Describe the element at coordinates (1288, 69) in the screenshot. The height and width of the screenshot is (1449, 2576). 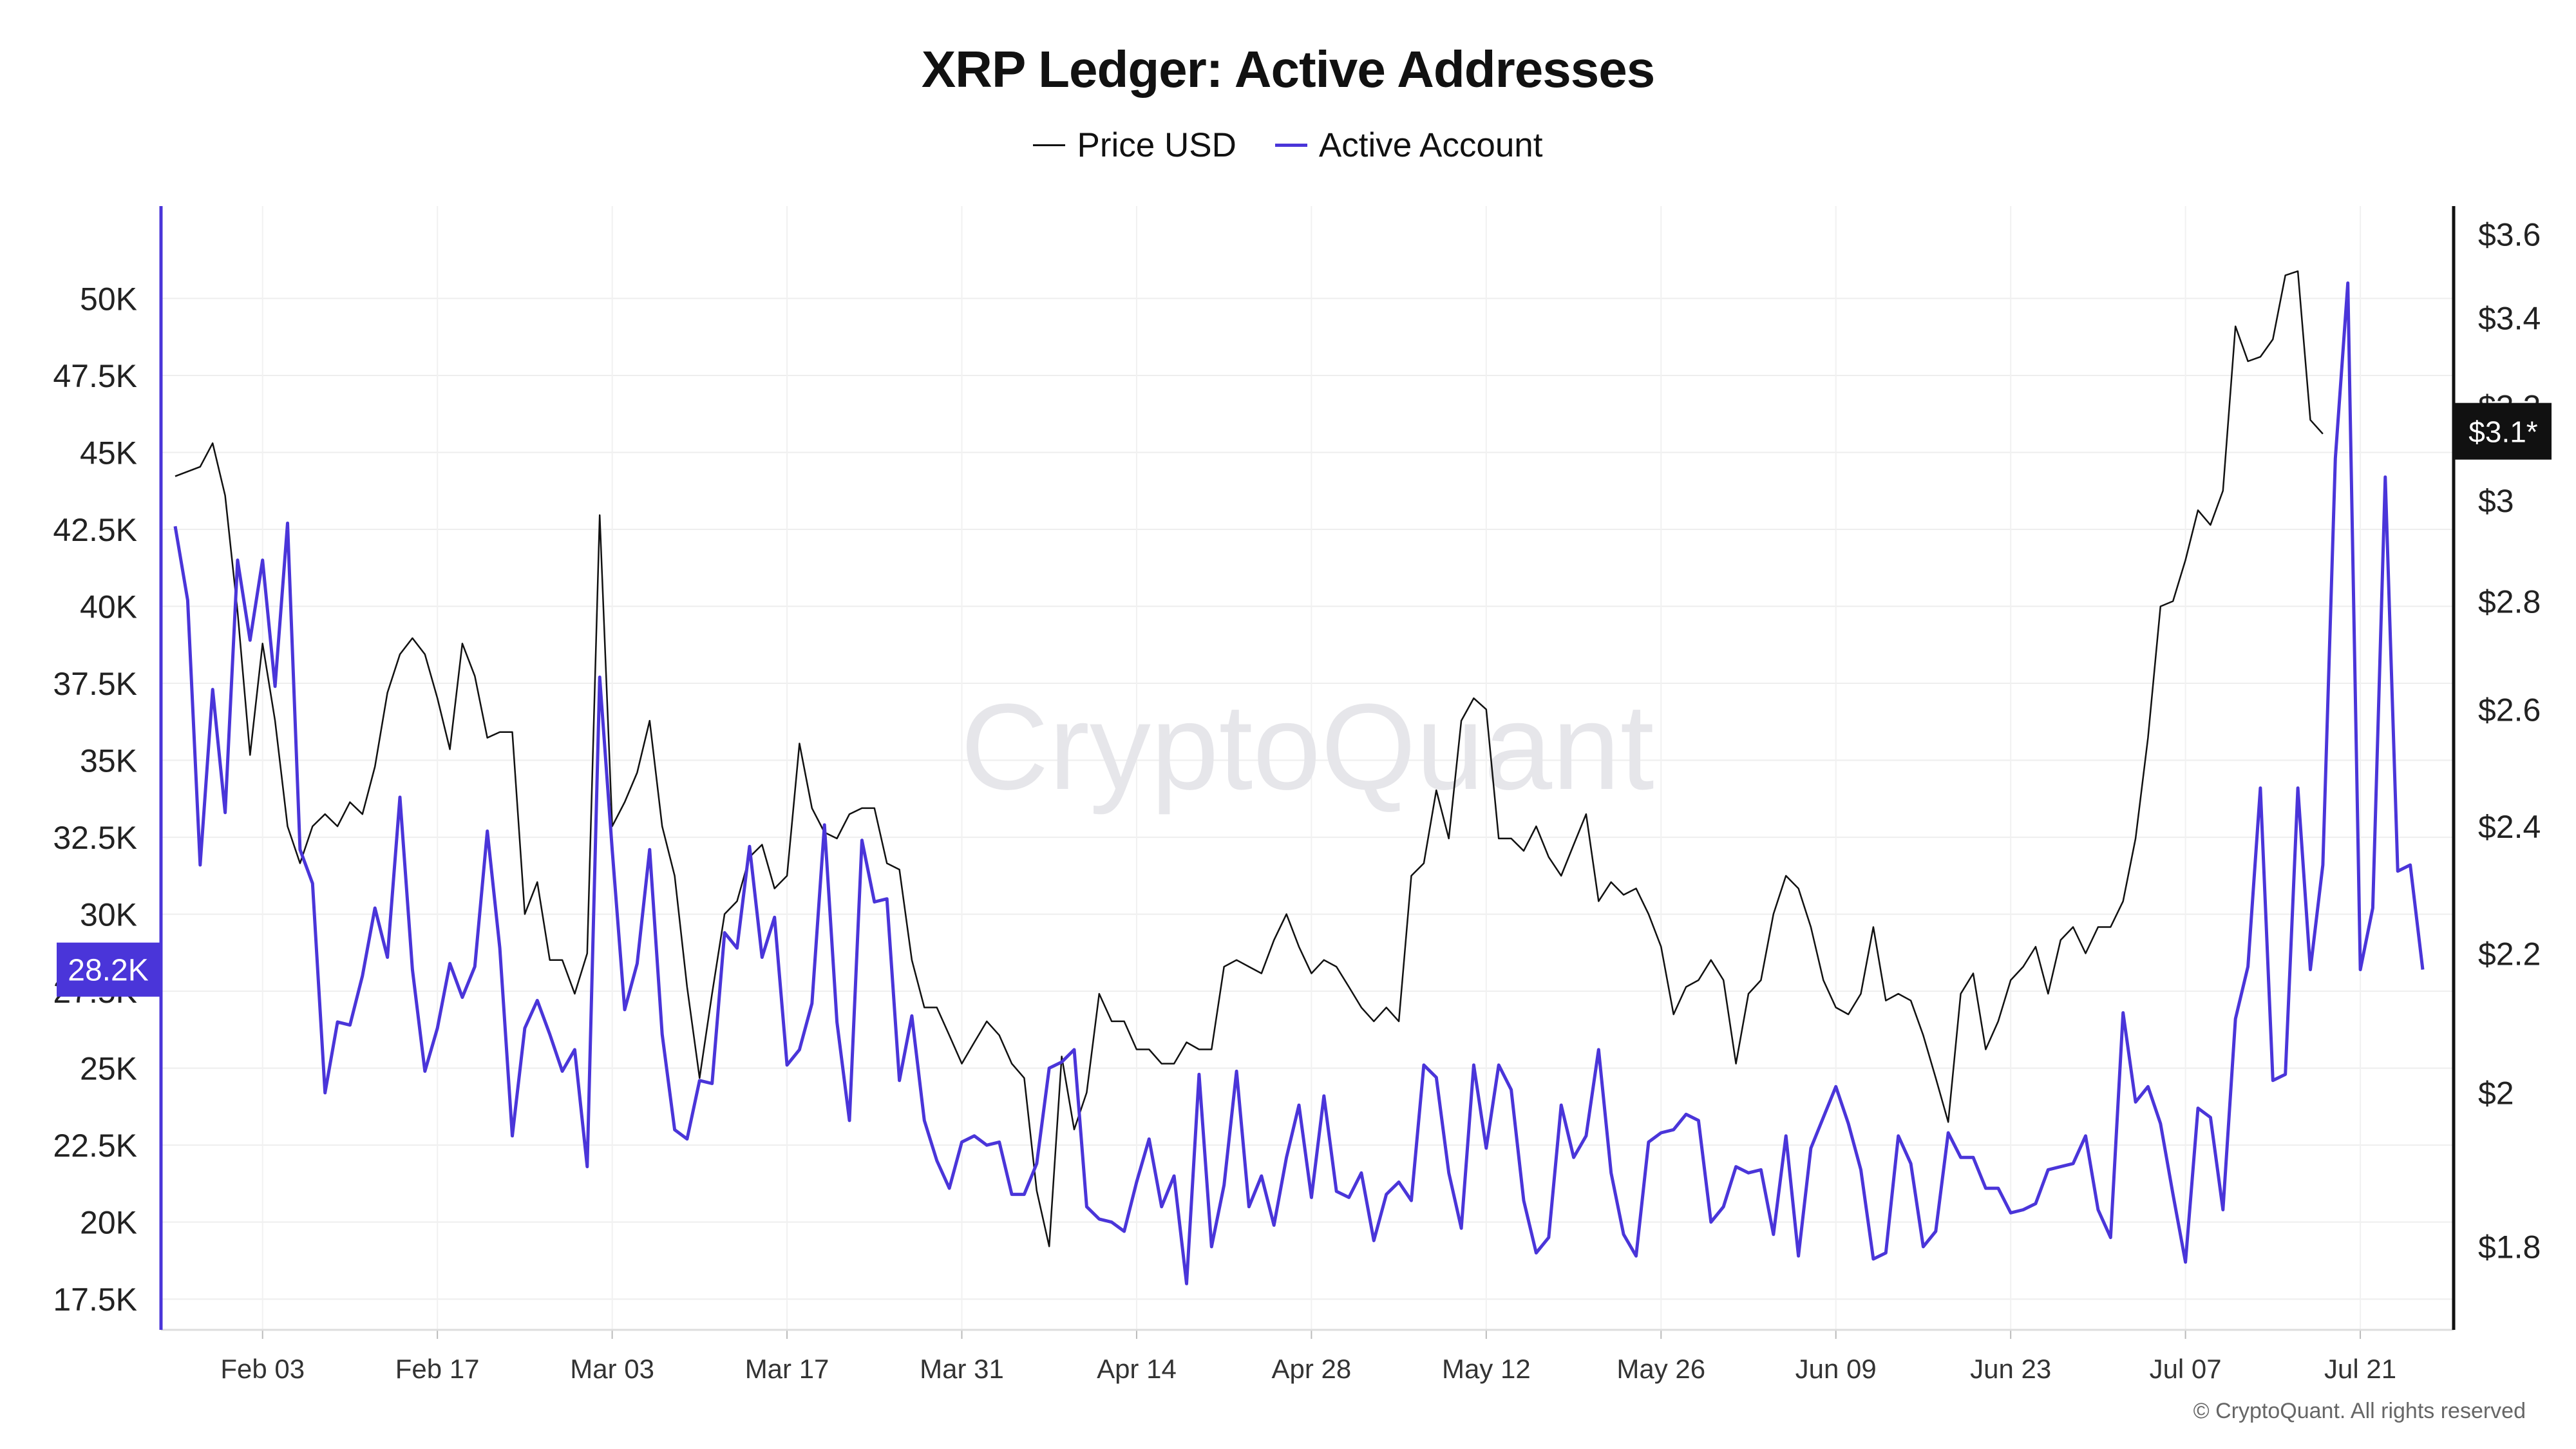
I see `chart-title: XRP Ledger: Active Addresses` at that location.